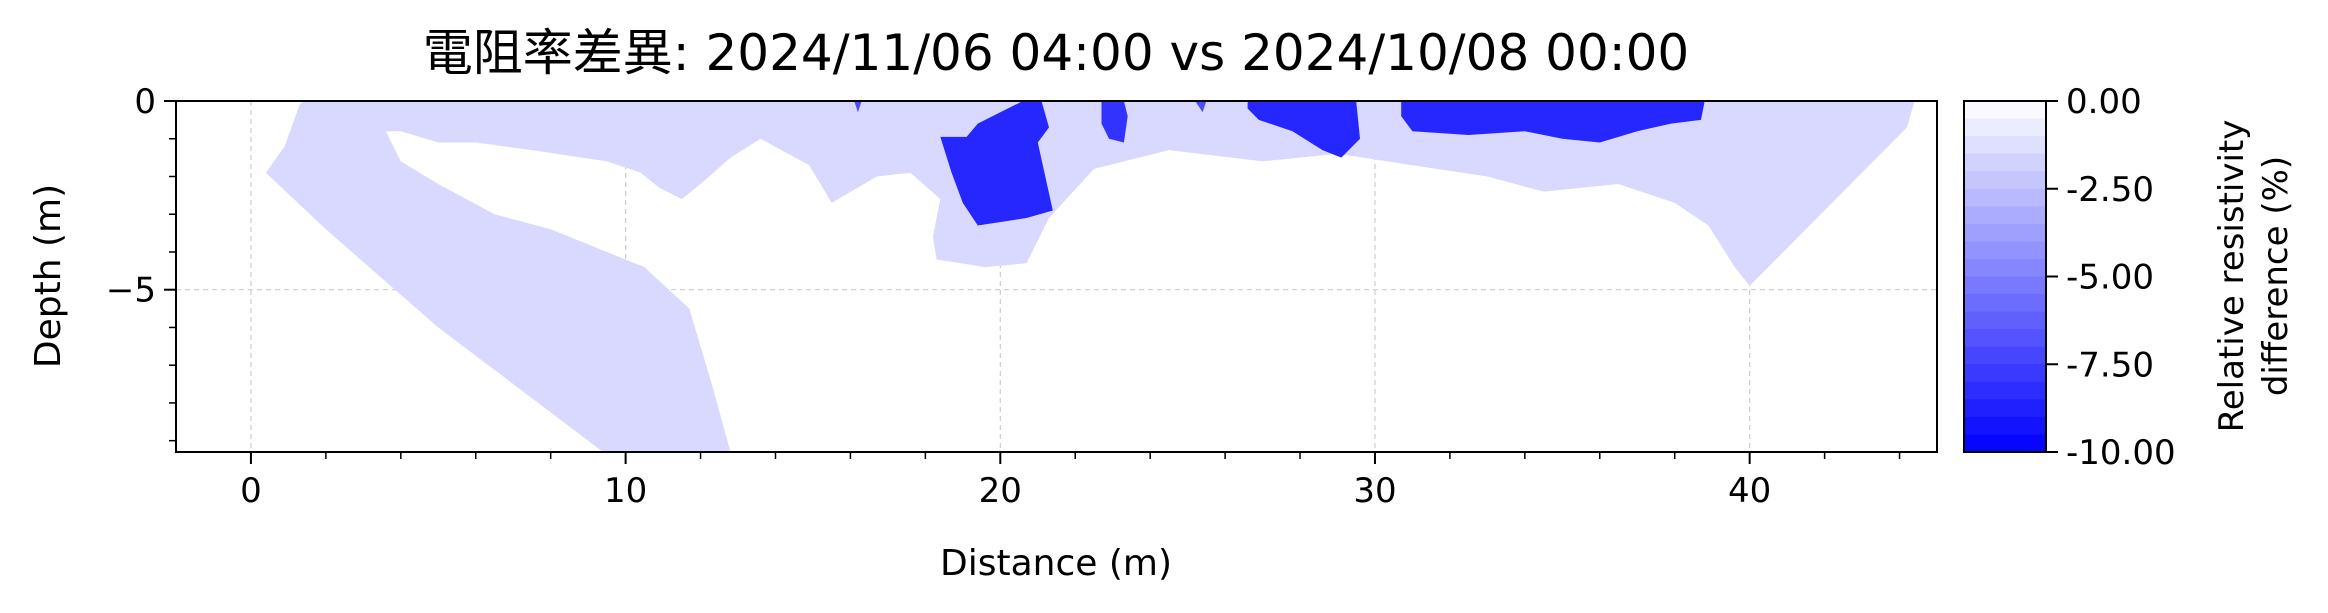 The height and width of the screenshot is (613, 2328). What do you see at coordinates (2276, 276) in the screenshot?
I see `colorbar-label-line2: difference (%)` at bounding box center [2276, 276].